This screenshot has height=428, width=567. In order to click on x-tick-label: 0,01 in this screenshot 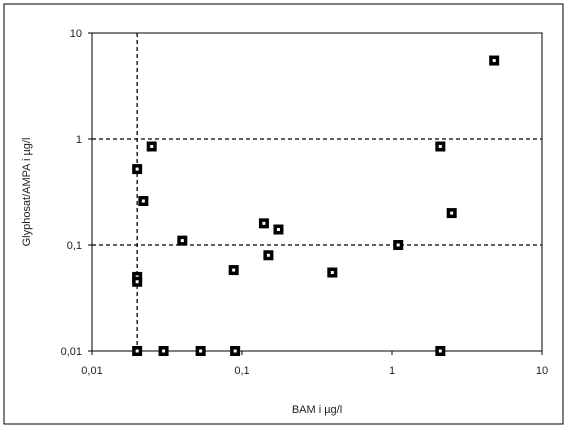, I will do `click(91, 371)`.